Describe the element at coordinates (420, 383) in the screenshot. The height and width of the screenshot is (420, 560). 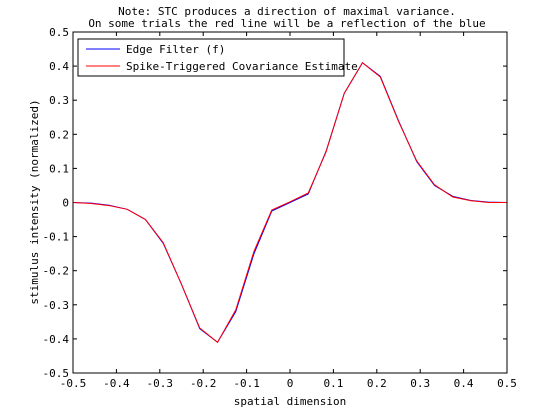
I see `x-tick-label: 0.3` at that location.